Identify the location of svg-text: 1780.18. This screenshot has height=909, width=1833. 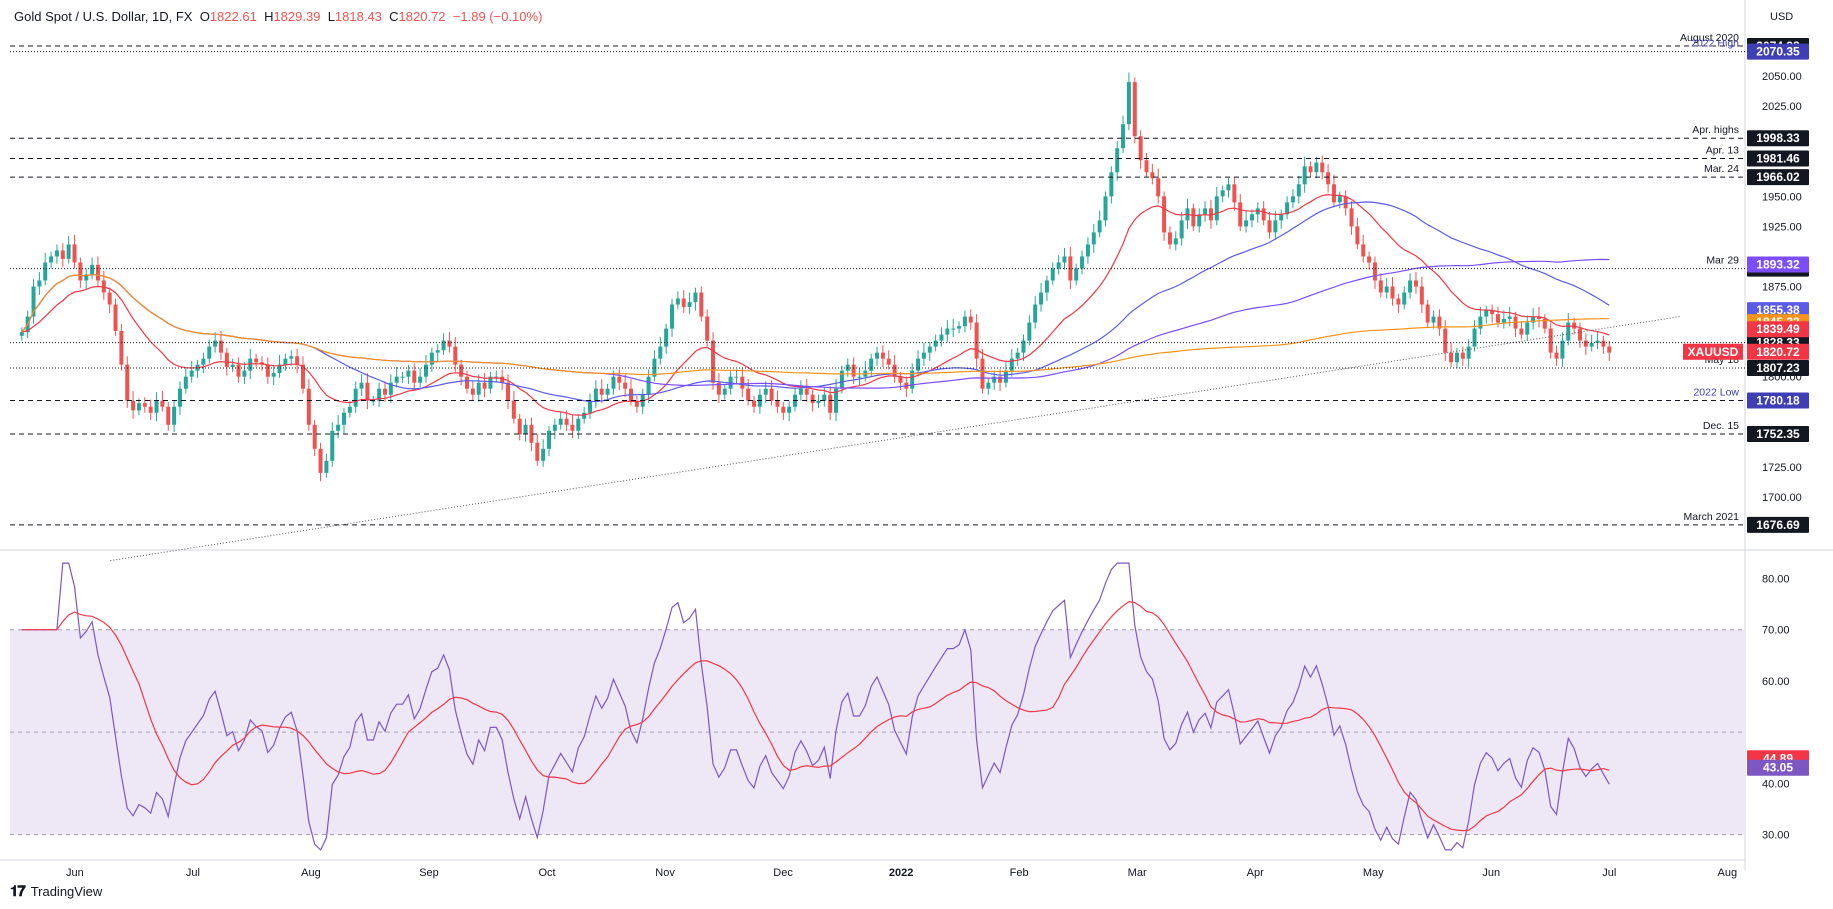
(1778, 401).